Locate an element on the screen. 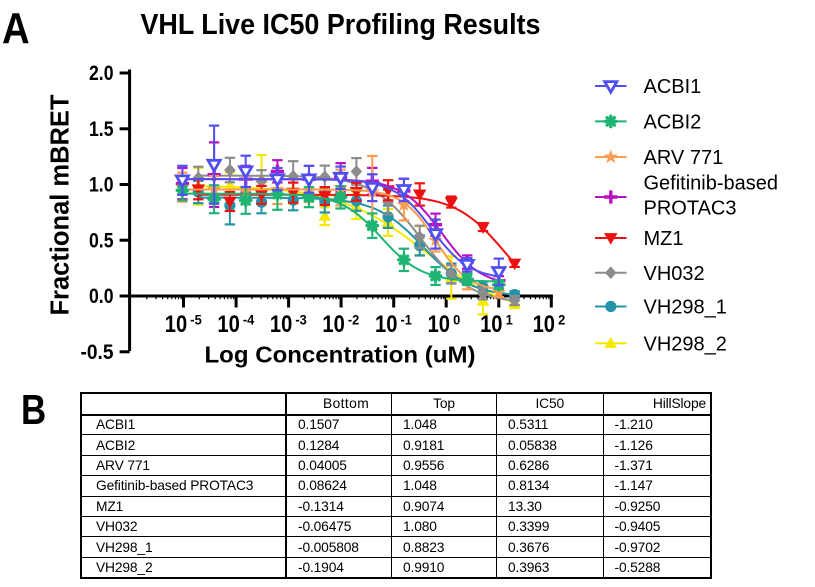 This screenshot has width=815, height=587. svg-text: VH298_1 is located at coordinates (685, 308).